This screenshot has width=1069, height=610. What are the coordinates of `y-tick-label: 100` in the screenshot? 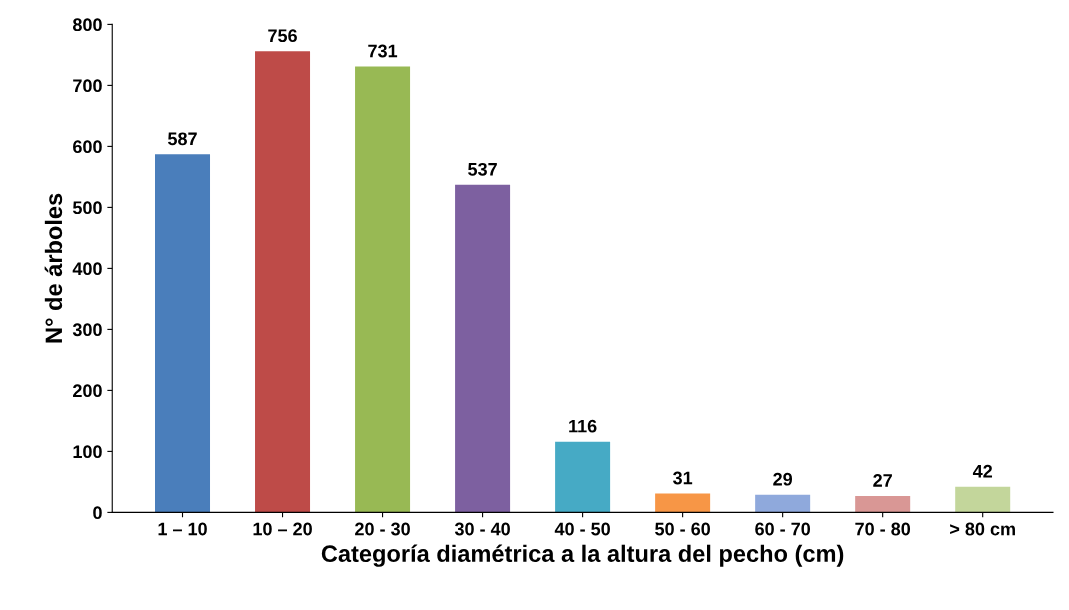 It's located at (87, 452).